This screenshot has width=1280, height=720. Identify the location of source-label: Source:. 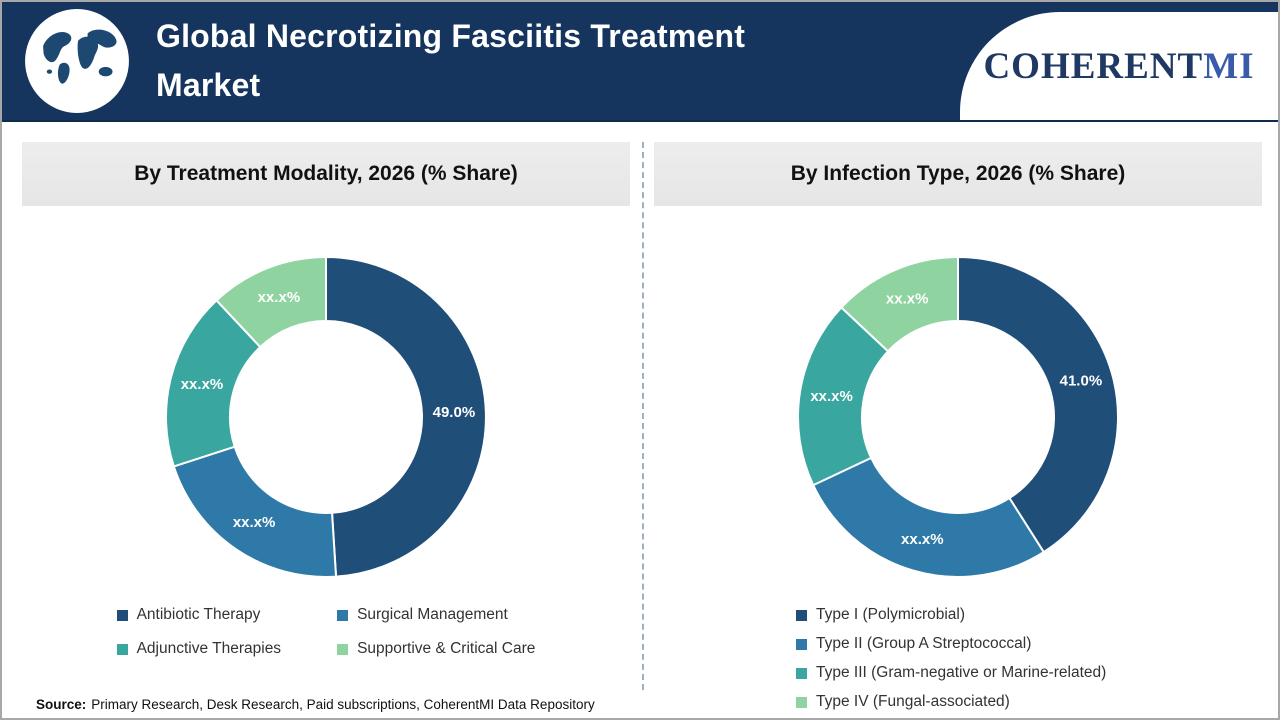
(61, 704).